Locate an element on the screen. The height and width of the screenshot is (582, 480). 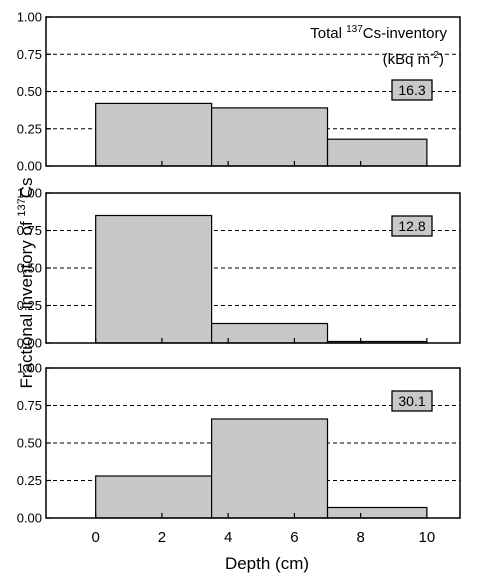
x-tick-label: 8 is located at coordinates (360, 537).